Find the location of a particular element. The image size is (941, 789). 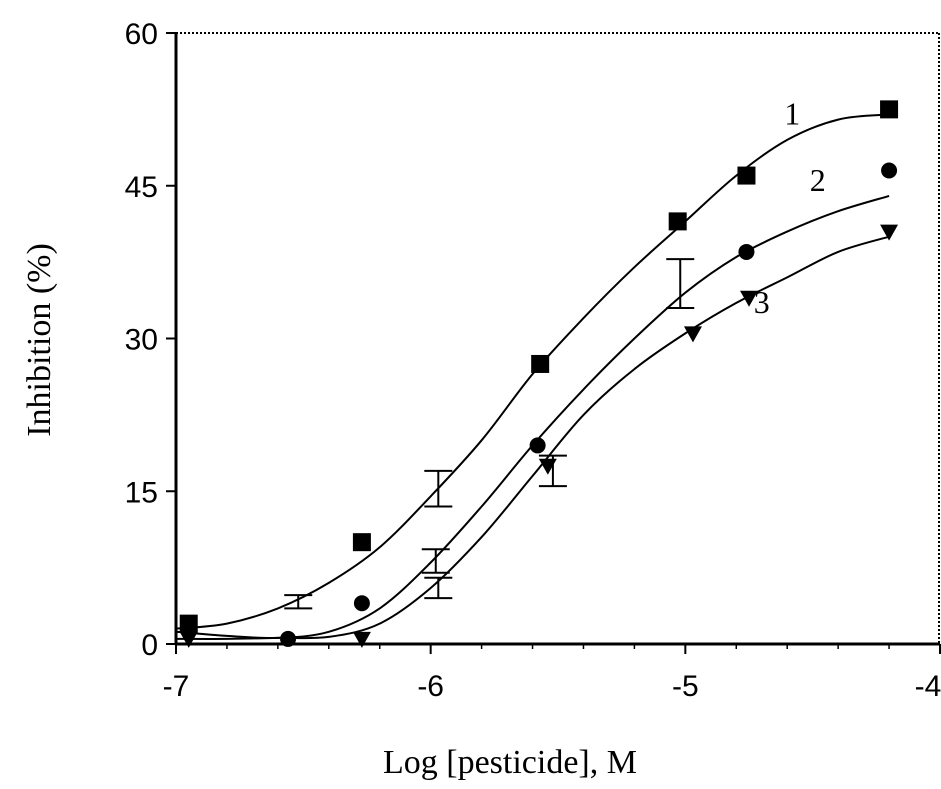

y-axis-title: Inhibition (%) is located at coordinates (39, 340).